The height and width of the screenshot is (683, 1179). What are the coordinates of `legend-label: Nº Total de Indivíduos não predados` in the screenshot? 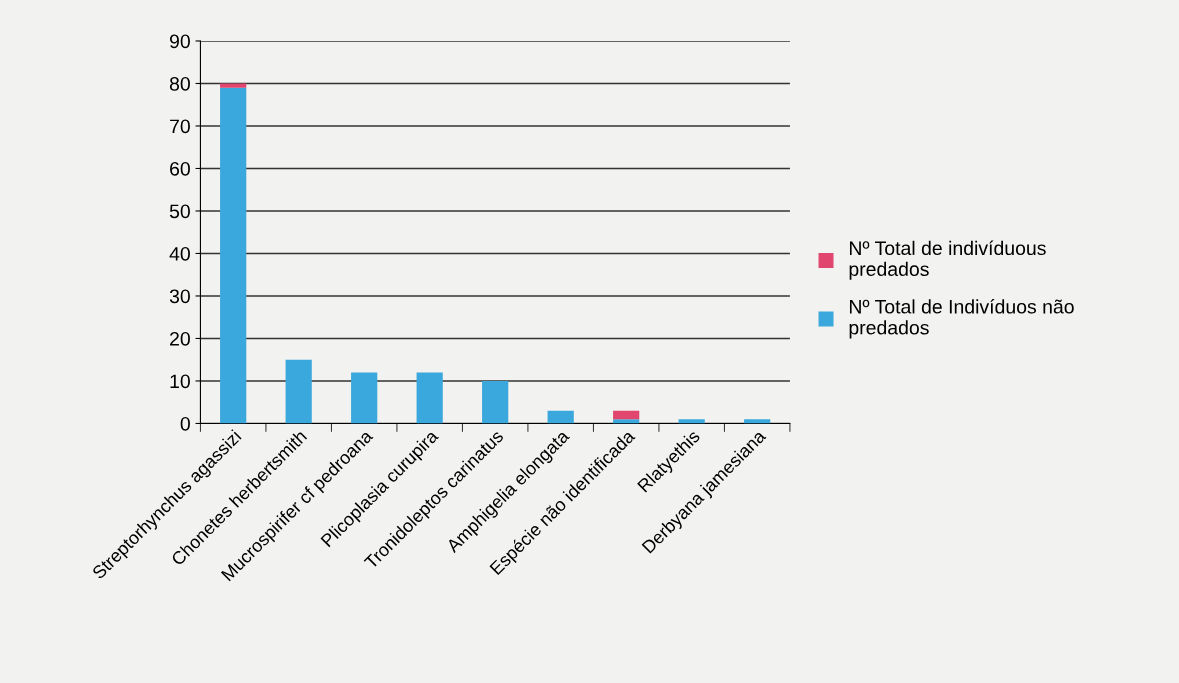 It's located at (961, 319).